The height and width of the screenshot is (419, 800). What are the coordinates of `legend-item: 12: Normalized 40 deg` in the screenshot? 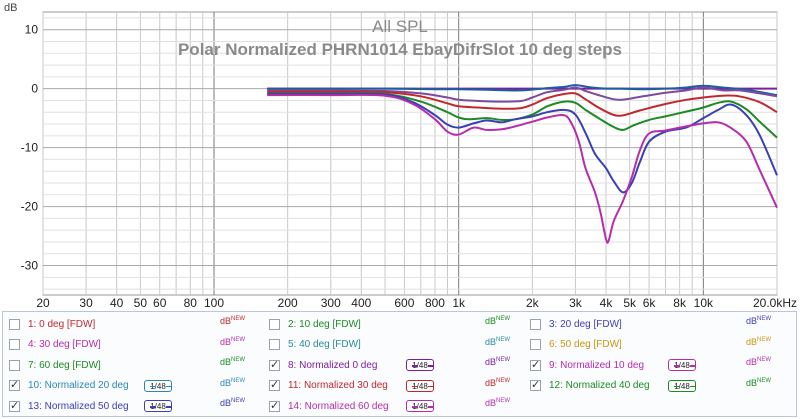 It's located at (590, 386).